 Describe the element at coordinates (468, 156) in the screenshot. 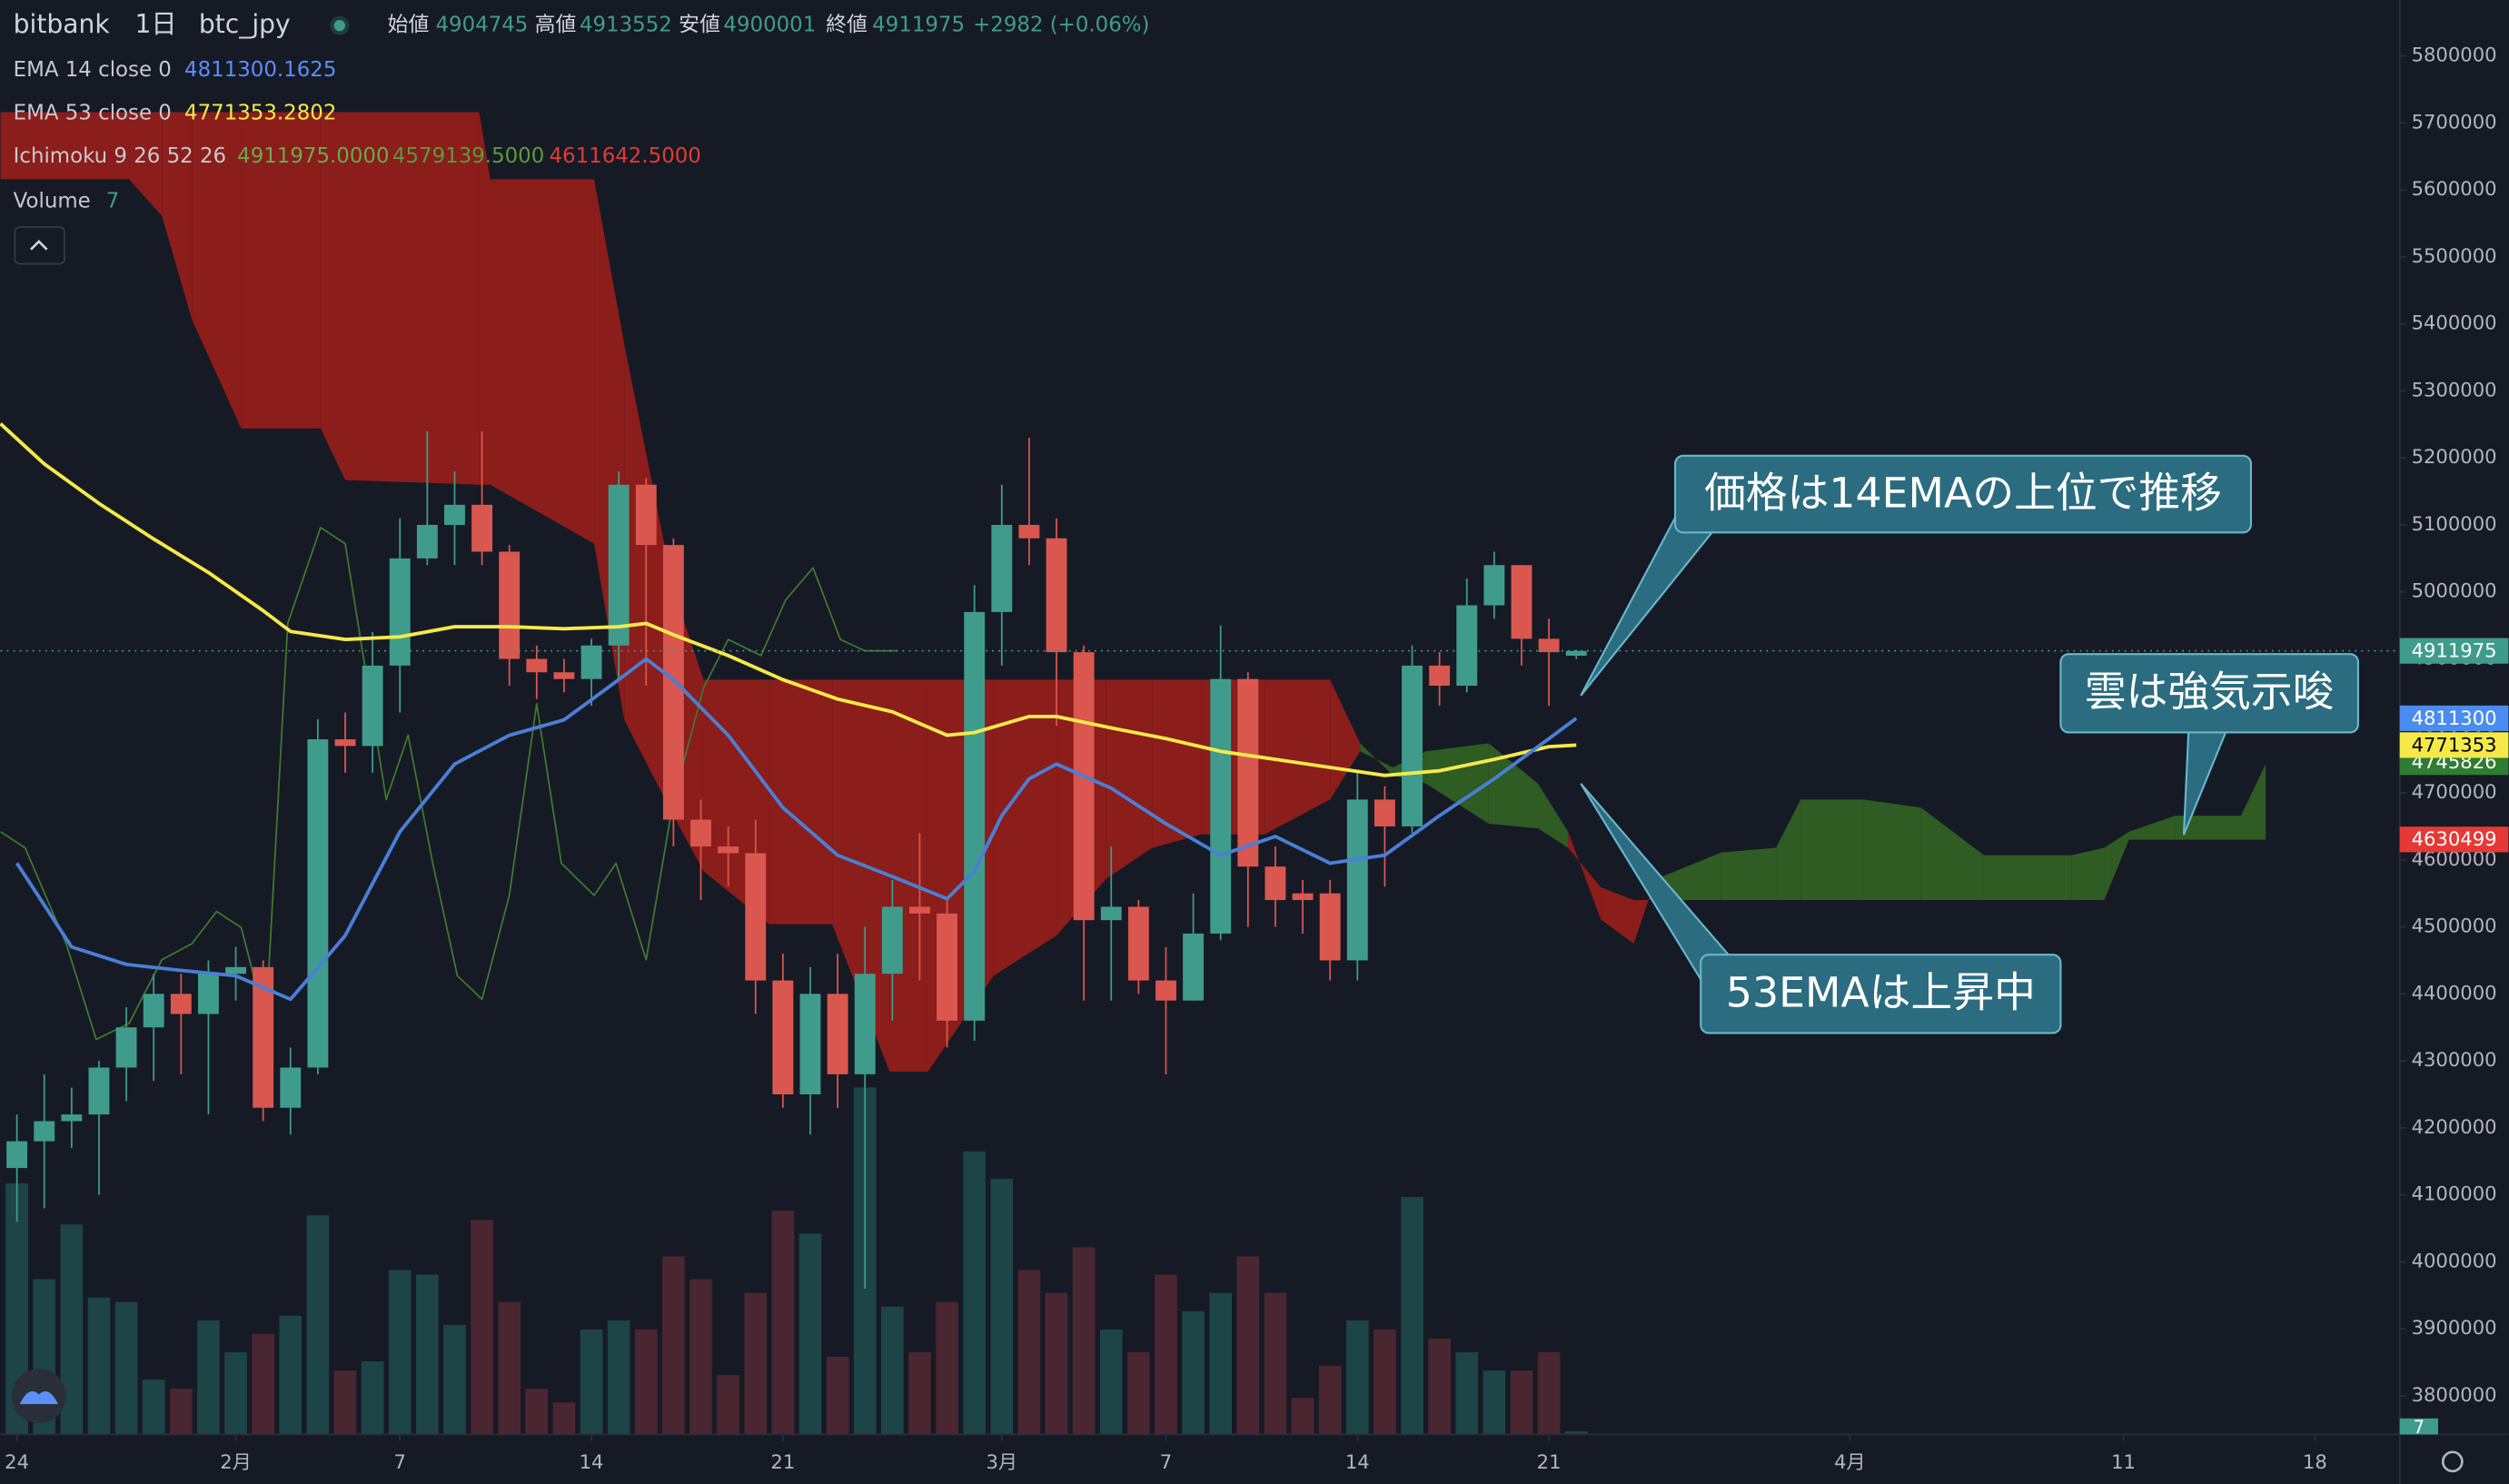

I see `legend-value: 4579139.5000` at that location.